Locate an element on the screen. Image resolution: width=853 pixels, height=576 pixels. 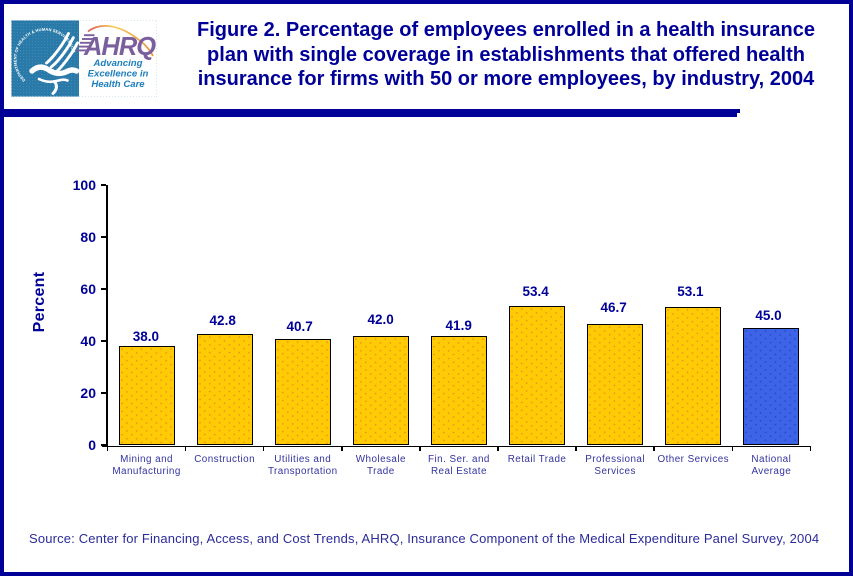
svg-text: AHRQ is located at coordinates (119, 47).